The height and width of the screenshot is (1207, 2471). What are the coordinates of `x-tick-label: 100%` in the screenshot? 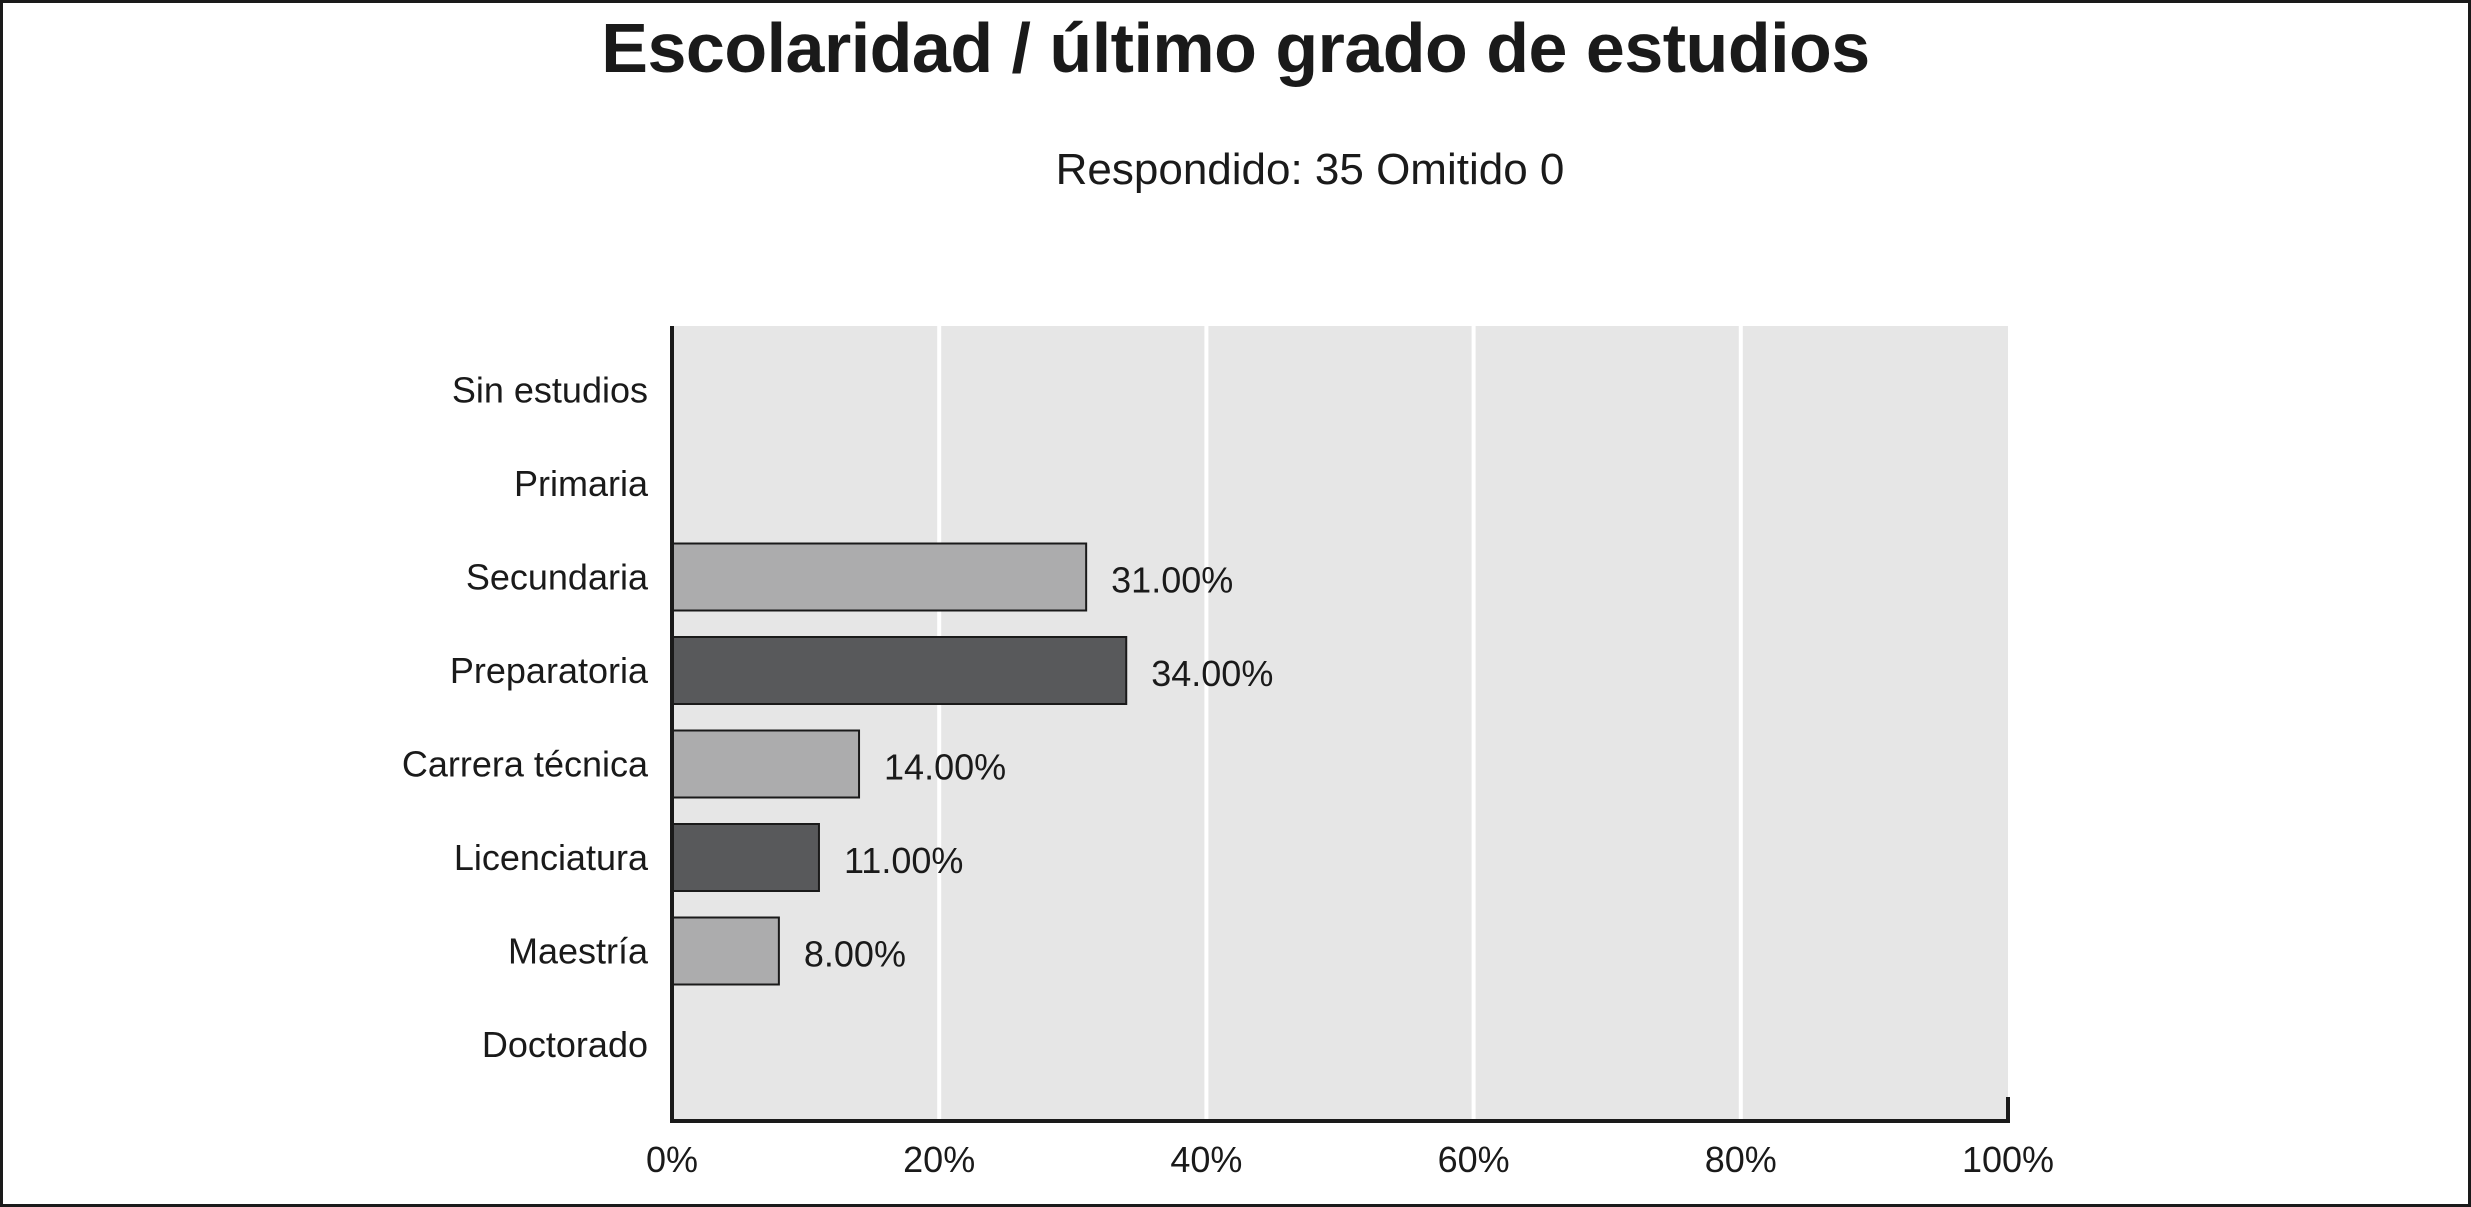 It's located at (2008, 1159).